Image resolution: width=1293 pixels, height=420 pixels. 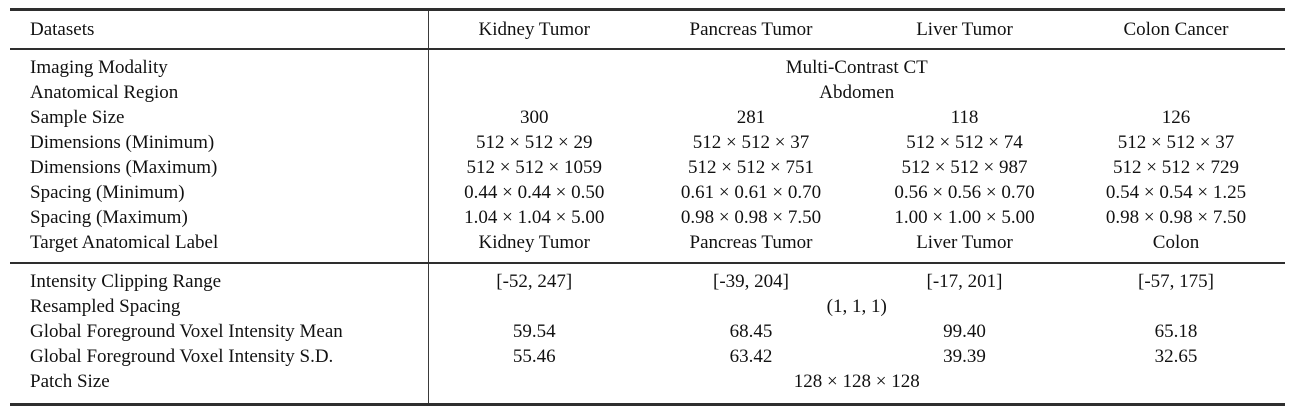 What do you see at coordinates (964, 29) in the screenshot?
I see `column-header-liver-tumor: Liver Tumor` at bounding box center [964, 29].